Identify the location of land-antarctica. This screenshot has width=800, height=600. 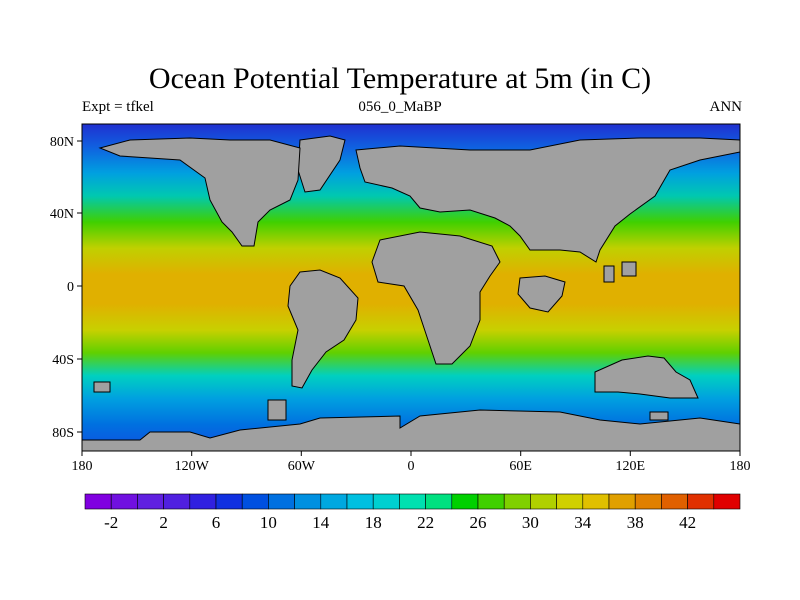
(411, 430).